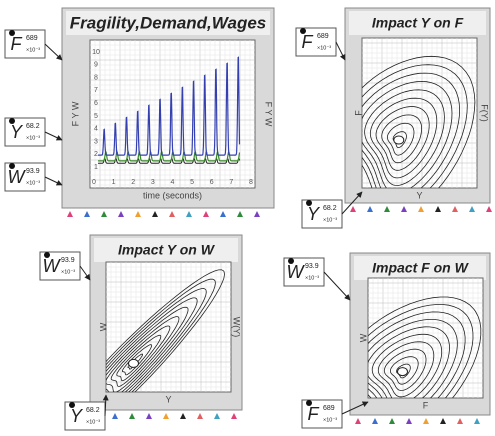 This screenshot has width=495, height=436. Describe the element at coordinates (363, 337) in the screenshot. I see `y-axis-label: W` at that location.